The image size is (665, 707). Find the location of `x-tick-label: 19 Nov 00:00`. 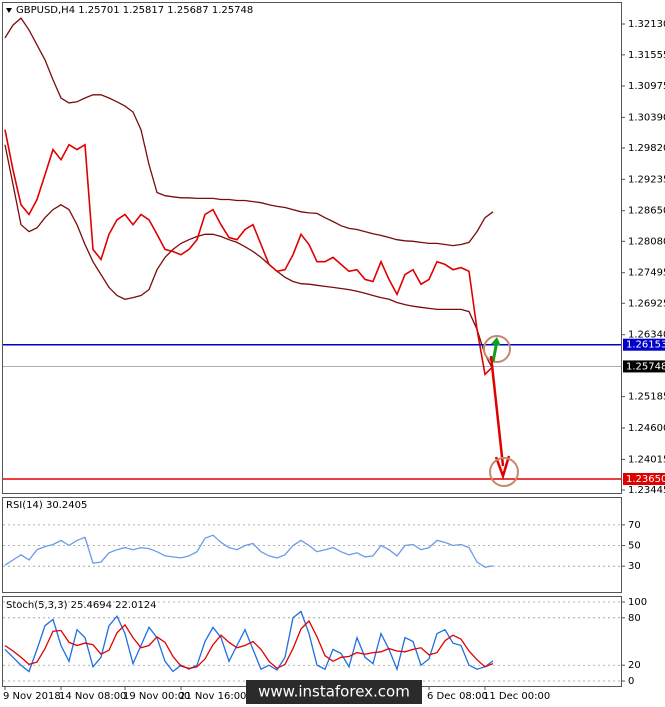

x-tick-label: 19 Nov 00:00 is located at coordinates (156, 696).